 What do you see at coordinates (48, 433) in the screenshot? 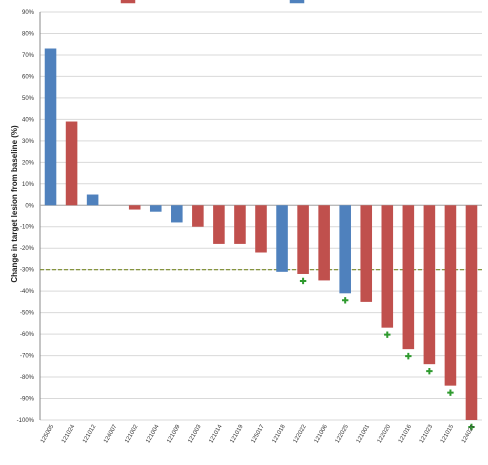
I see `x-tick-label: 125005` at bounding box center [48, 433].